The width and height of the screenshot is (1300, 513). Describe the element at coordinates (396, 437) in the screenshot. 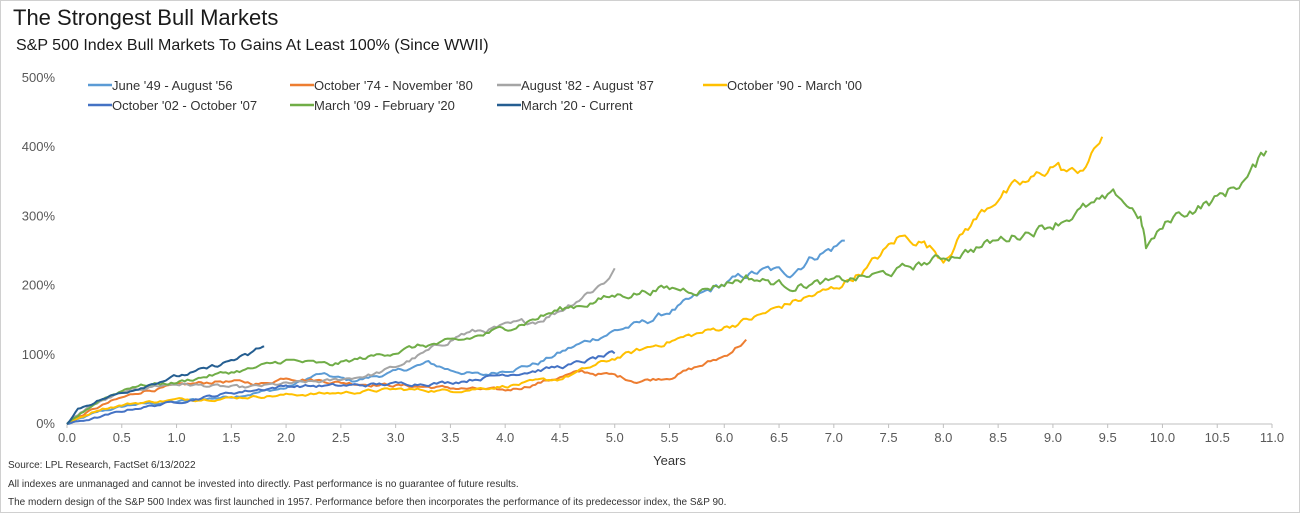

I see `x-tick-label: 3.0` at that location.